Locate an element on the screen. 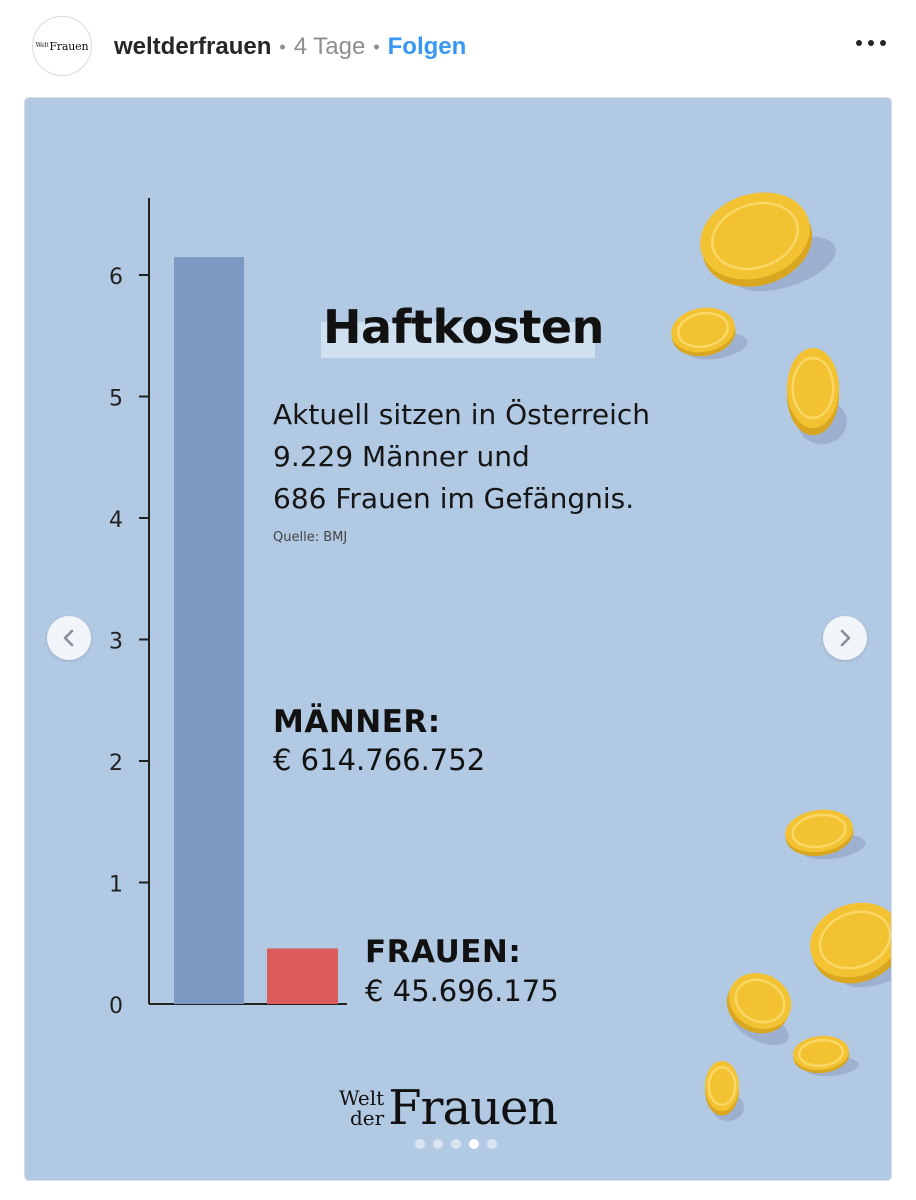 The image size is (916, 1200). description-line: 9.229 Männer und is located at coordinates (401, 456).